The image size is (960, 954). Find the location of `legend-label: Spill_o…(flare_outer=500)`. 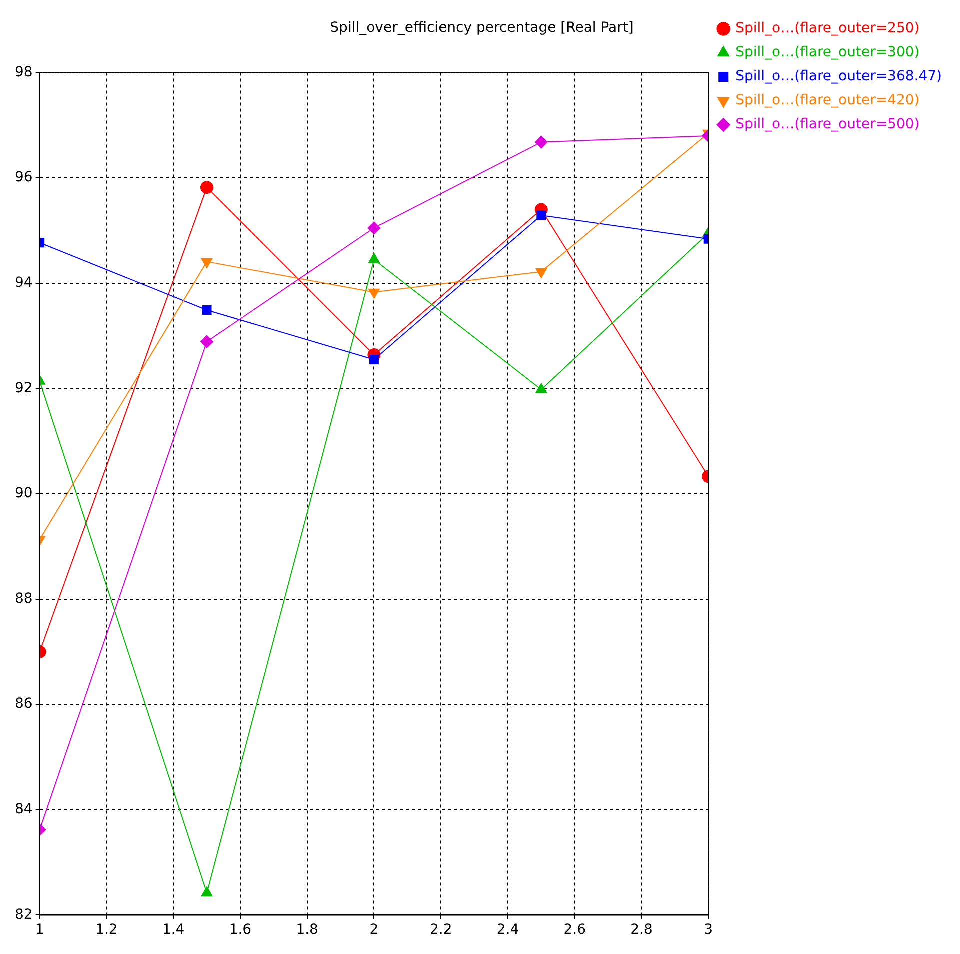

legend-label: Spill_o…(flare_outer=500) is located at coordinates (828, 124).